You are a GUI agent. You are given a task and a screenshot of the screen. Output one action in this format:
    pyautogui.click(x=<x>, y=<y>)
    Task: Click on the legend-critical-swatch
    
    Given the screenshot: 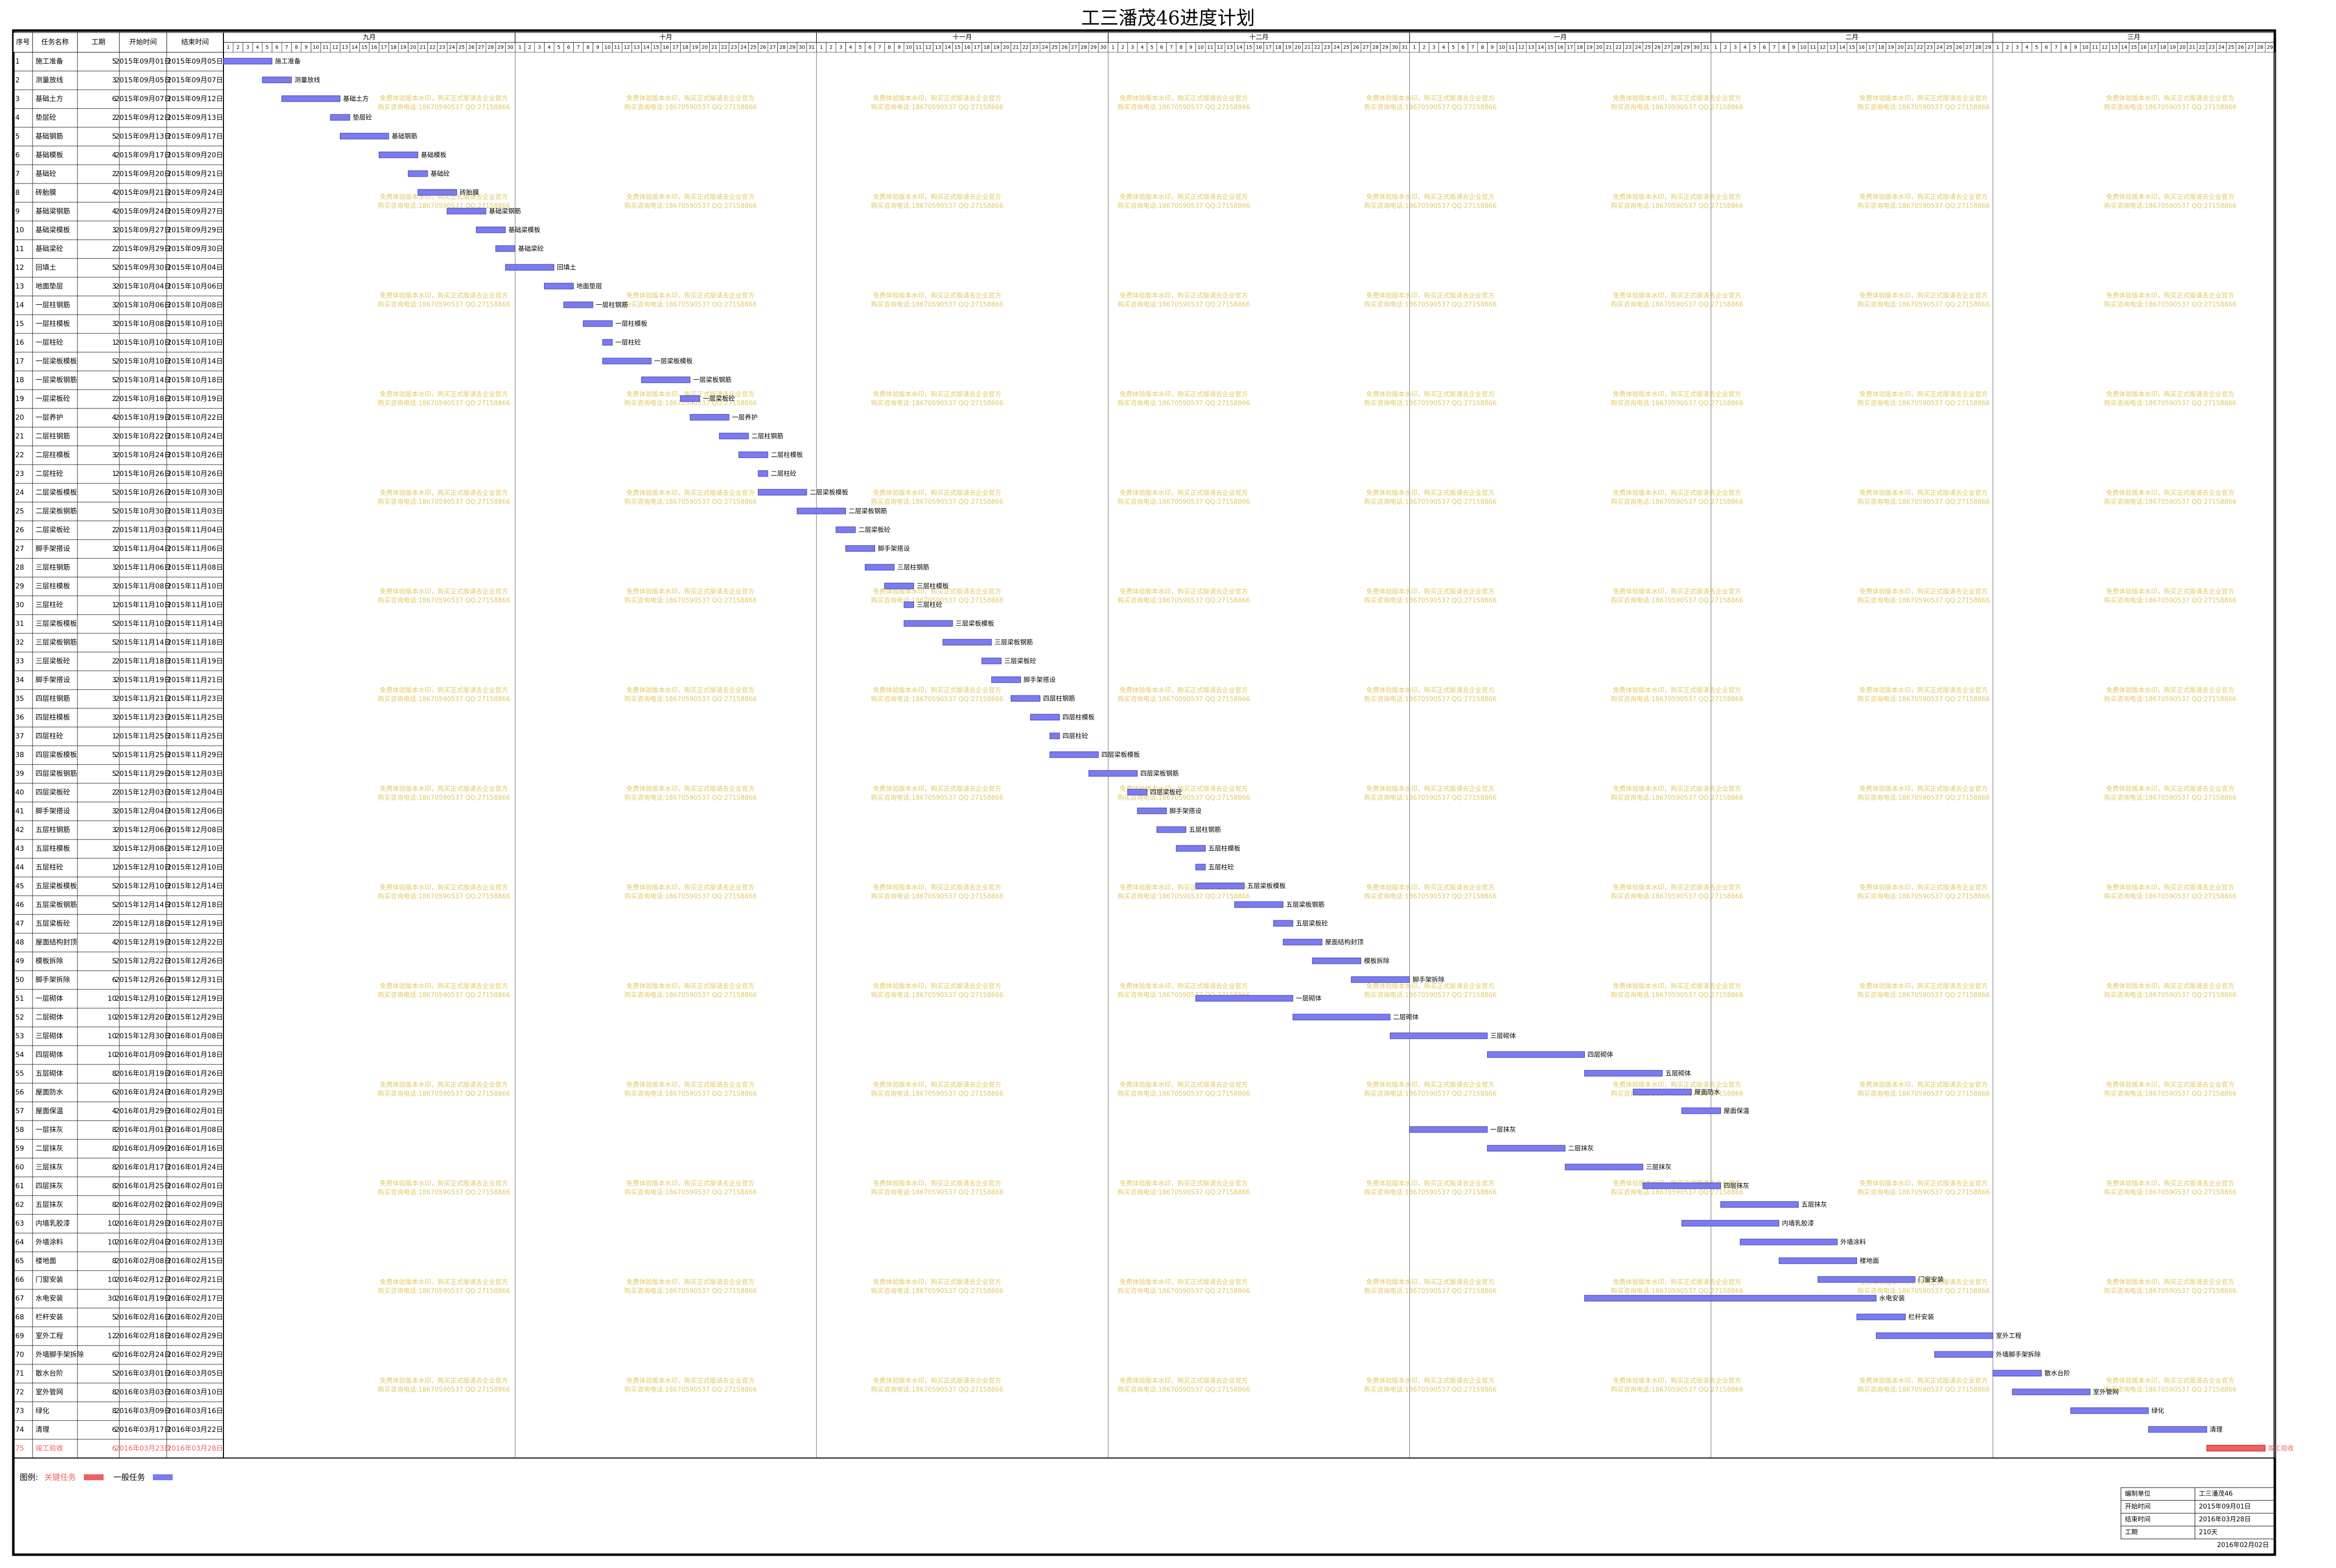 What is the action you would take?
    pyautogui.click(x=94, y=1477)
    